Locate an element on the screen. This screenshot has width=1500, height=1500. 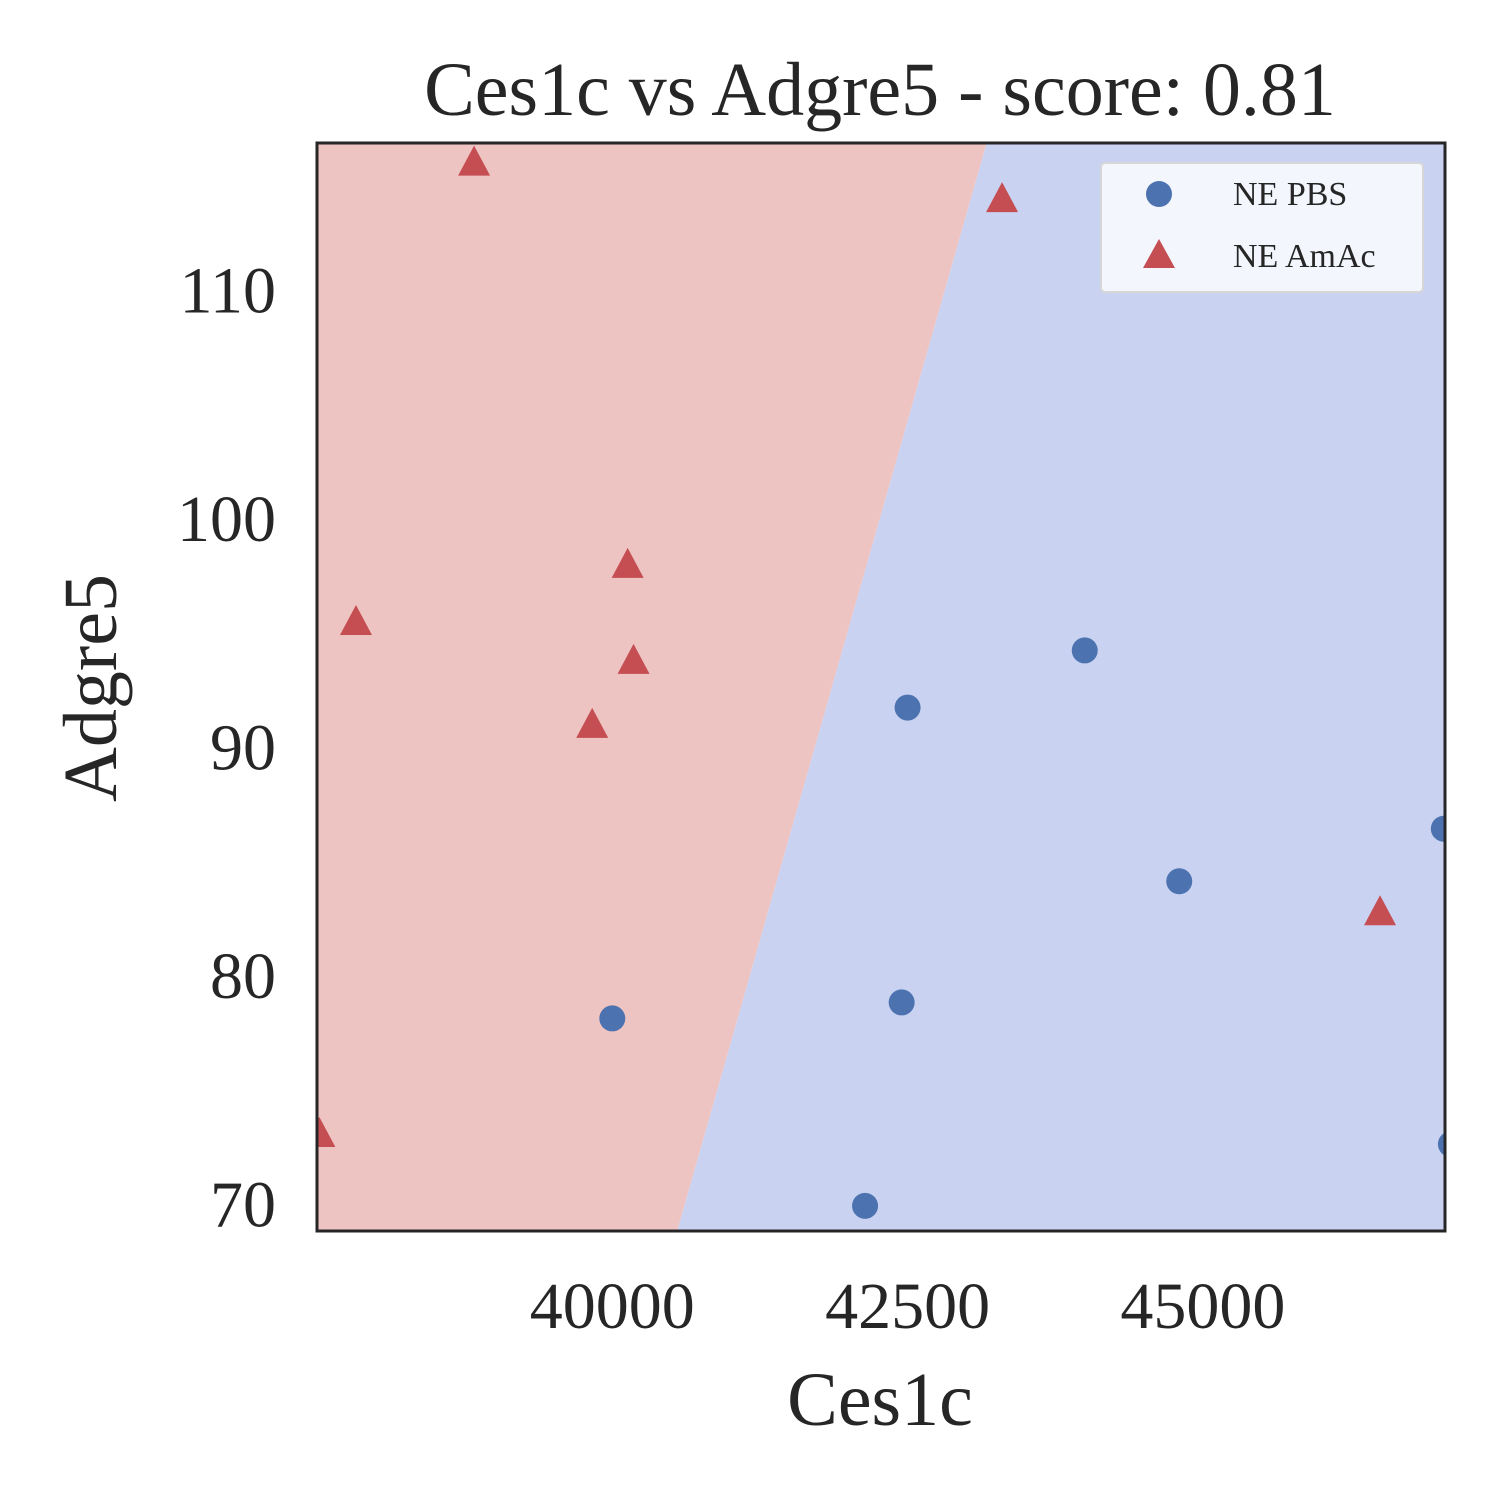
chart-title: Ces1c vs Adgre5 - score: 0.81 is located at coordinates (880, 90).